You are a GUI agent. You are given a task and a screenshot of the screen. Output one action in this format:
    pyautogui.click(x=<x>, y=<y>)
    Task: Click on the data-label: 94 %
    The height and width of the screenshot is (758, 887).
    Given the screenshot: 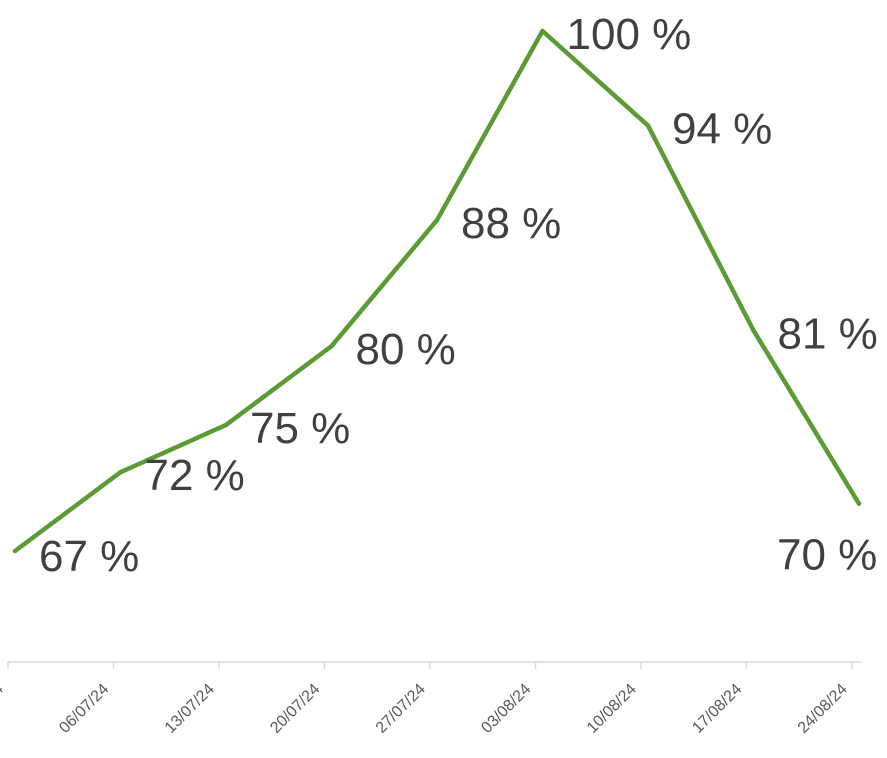 What is the action you would take?
    pyautogui.click(x=722, y=129)
    